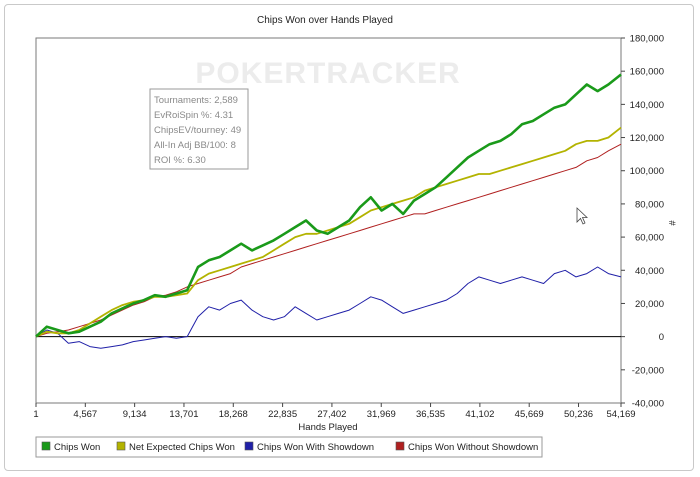  What do you see at coordinates (671, 223) in the screenshot?
I see `y-axis-label: #` at bounding box center [671, 223].